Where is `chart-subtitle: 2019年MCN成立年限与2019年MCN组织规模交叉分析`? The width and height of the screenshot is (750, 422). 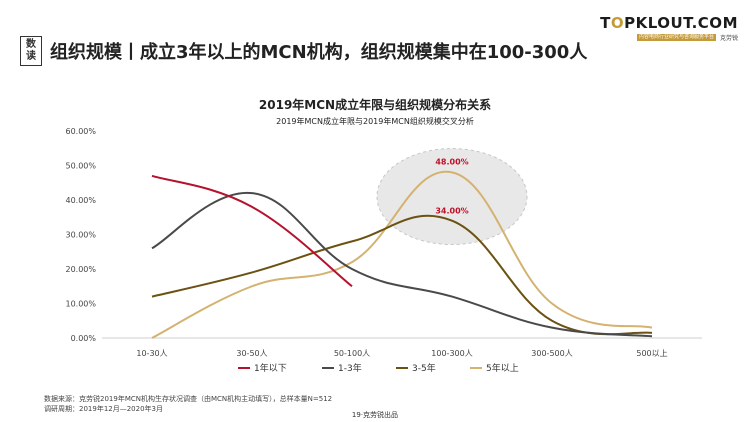
chart-subtitle: 2019年MCN成立年限与2019年MCN组织规模交叉分析 is located at coordinates (375, 121).